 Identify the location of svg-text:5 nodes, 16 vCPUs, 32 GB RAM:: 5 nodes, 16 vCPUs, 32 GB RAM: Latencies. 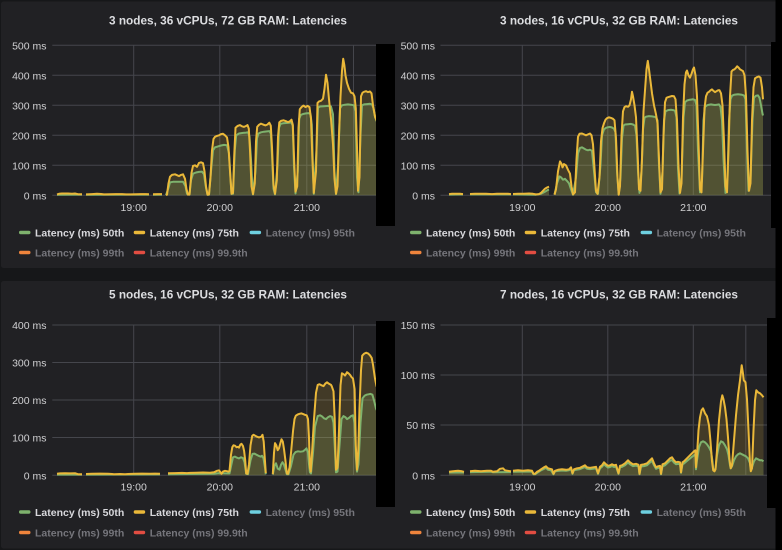
(228, 295).